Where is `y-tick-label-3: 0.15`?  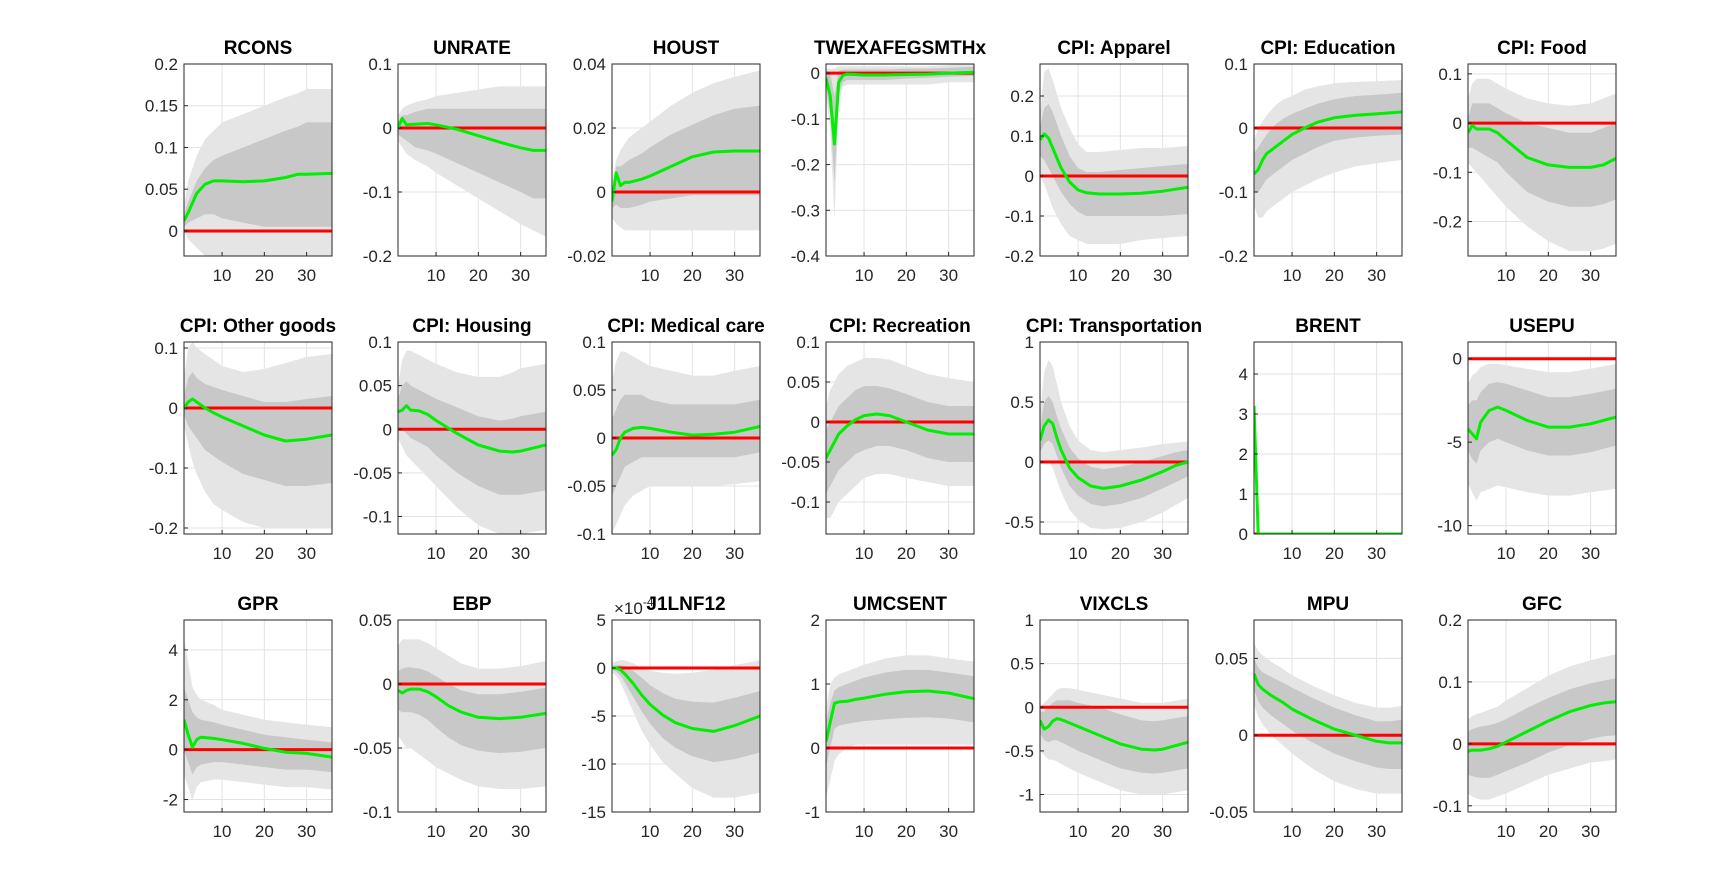
y-tick-label-3: 0.15 is located at coordinates (161, 106).